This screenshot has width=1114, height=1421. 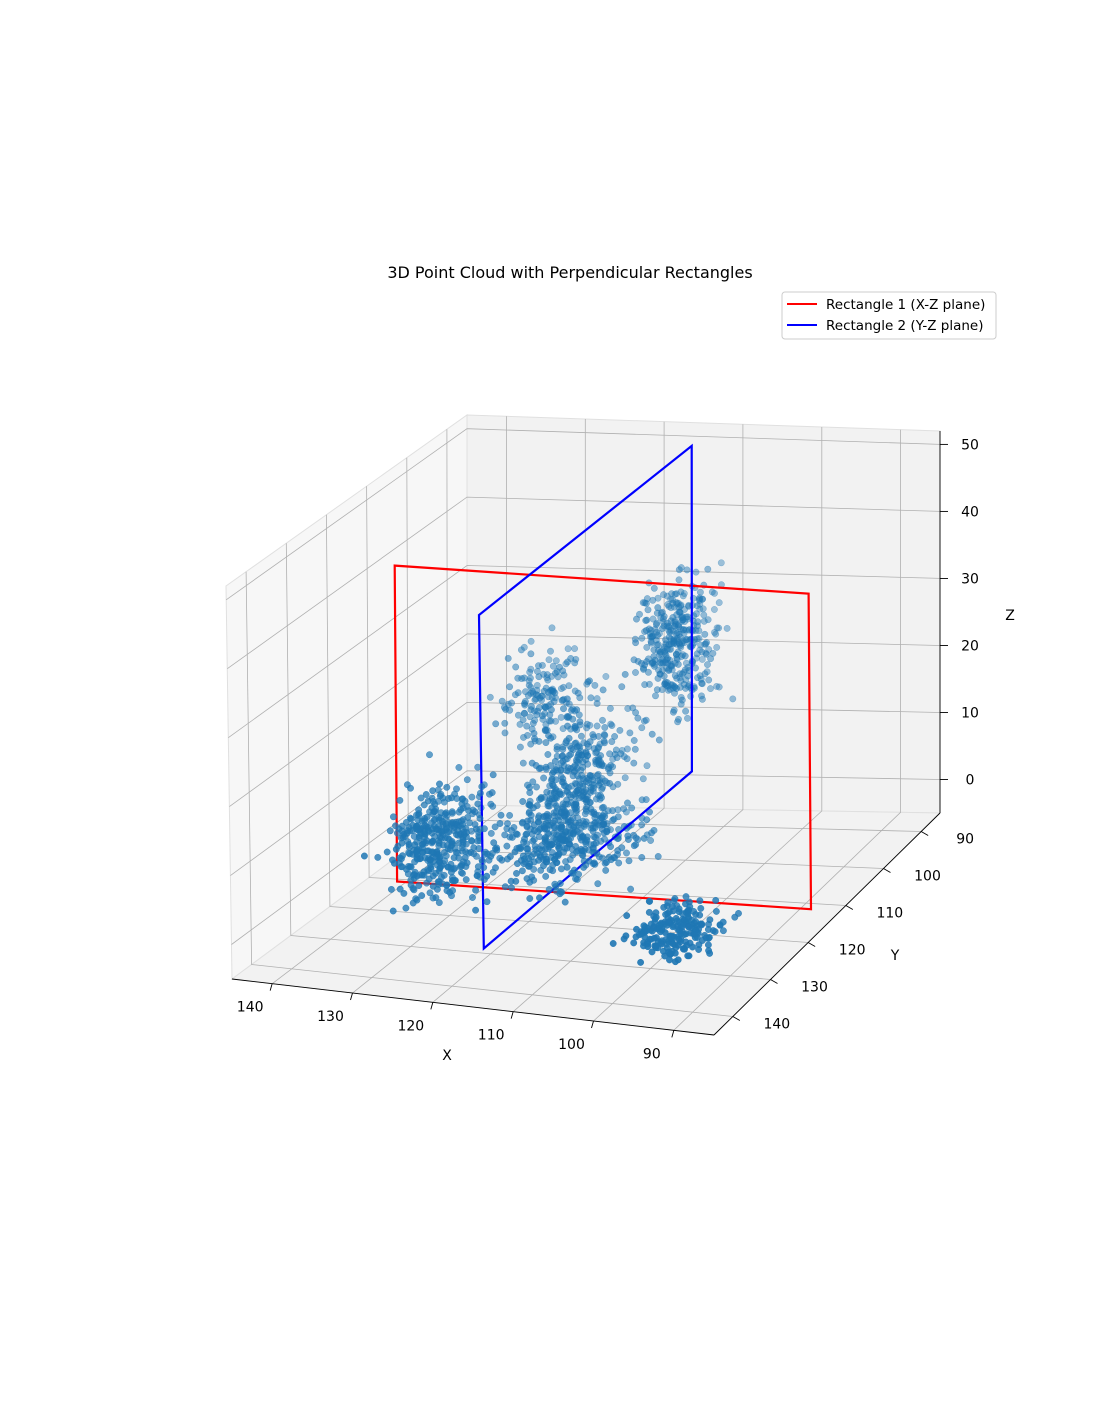 I want to click on y-tick-mark, so click(x=849, y=907).